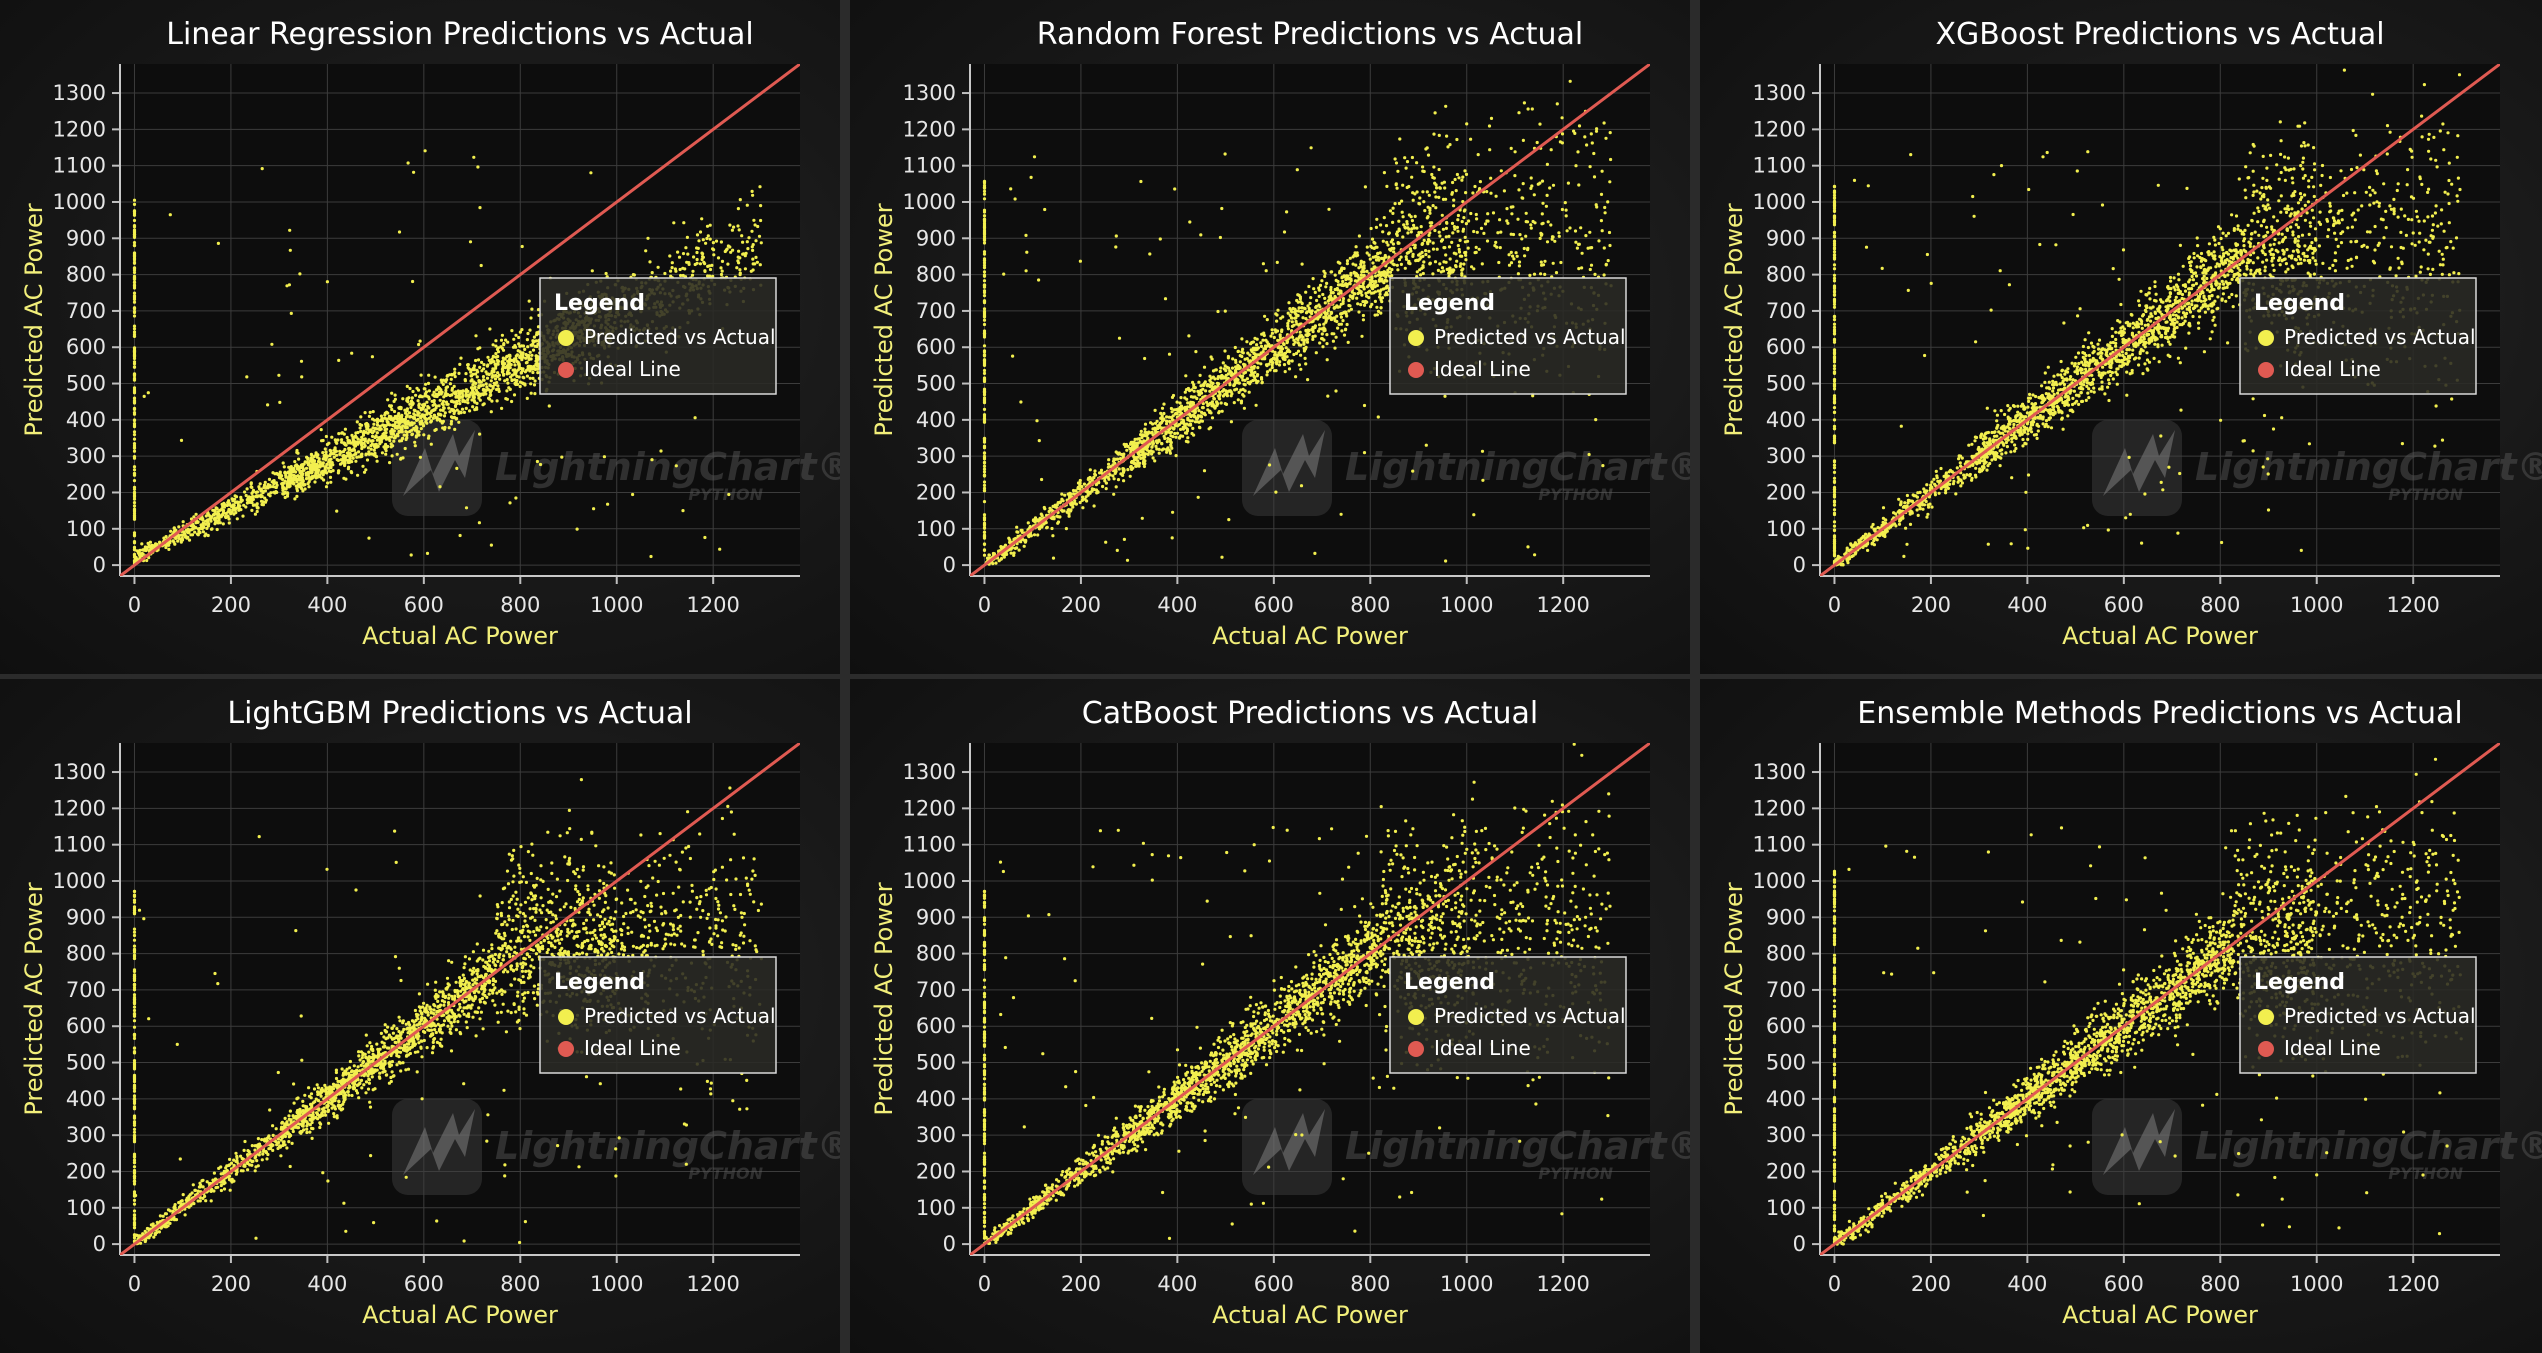 The width and height of the screenshot is (2542, 1353). I want to click on y-axis-title: Predicted AC Power, so click(34, 319).